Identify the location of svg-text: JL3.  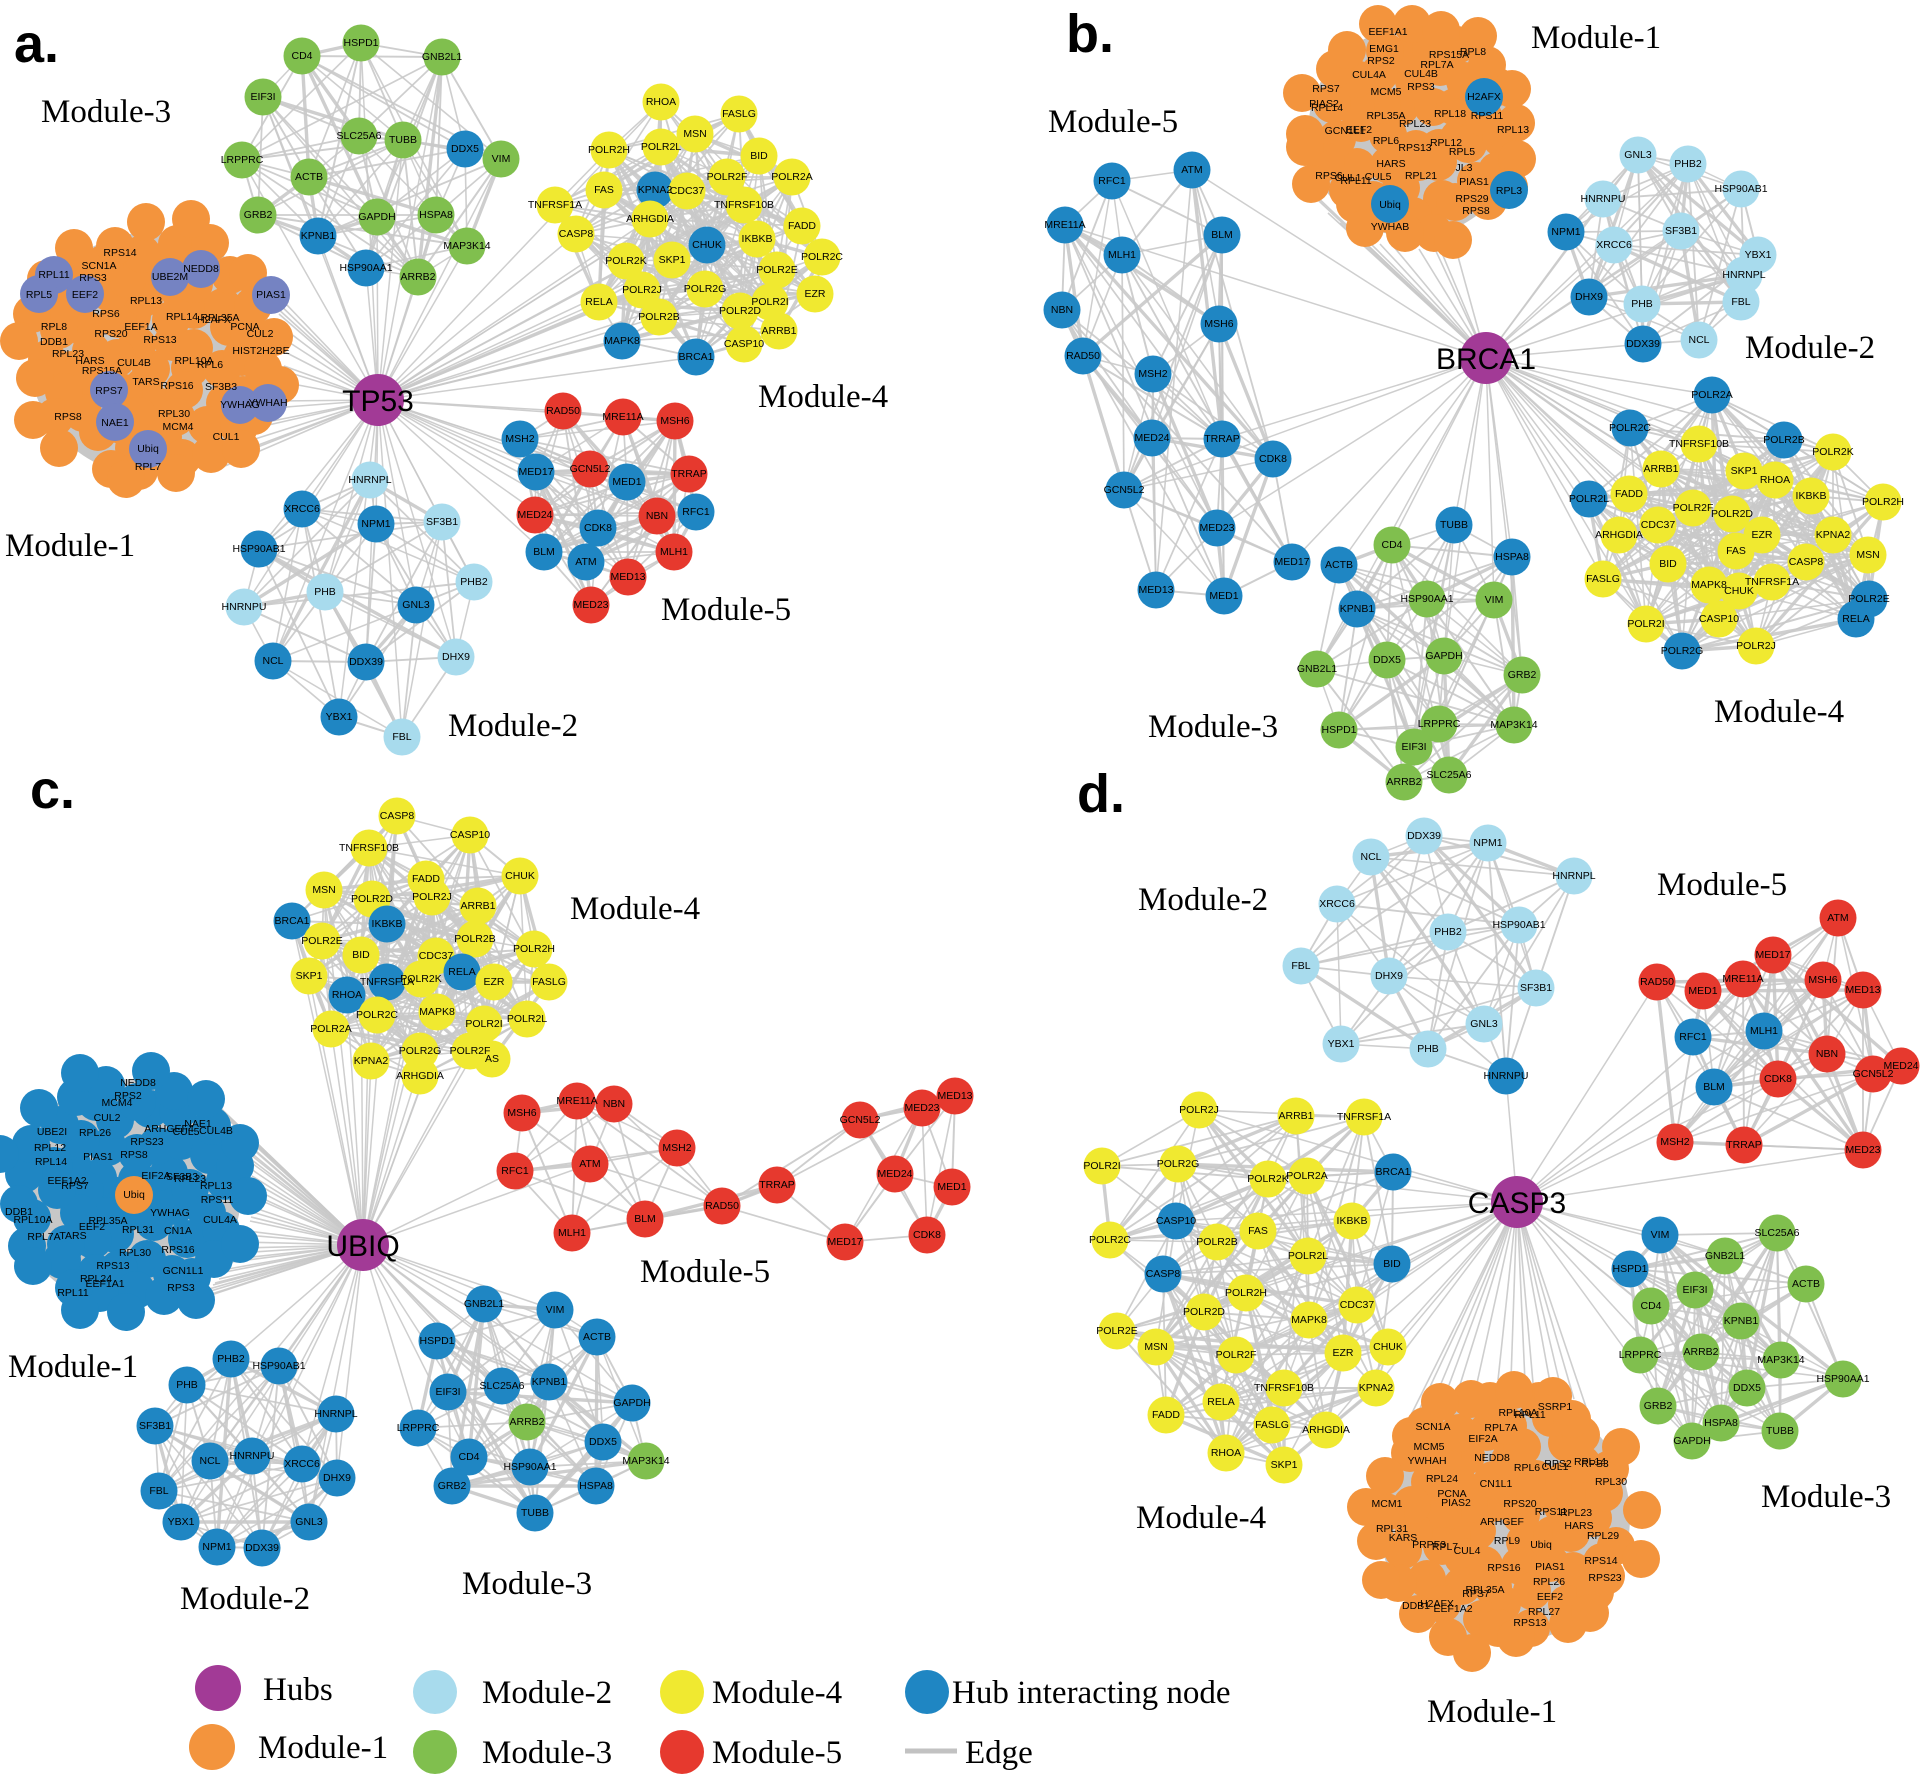
(1464, 168).